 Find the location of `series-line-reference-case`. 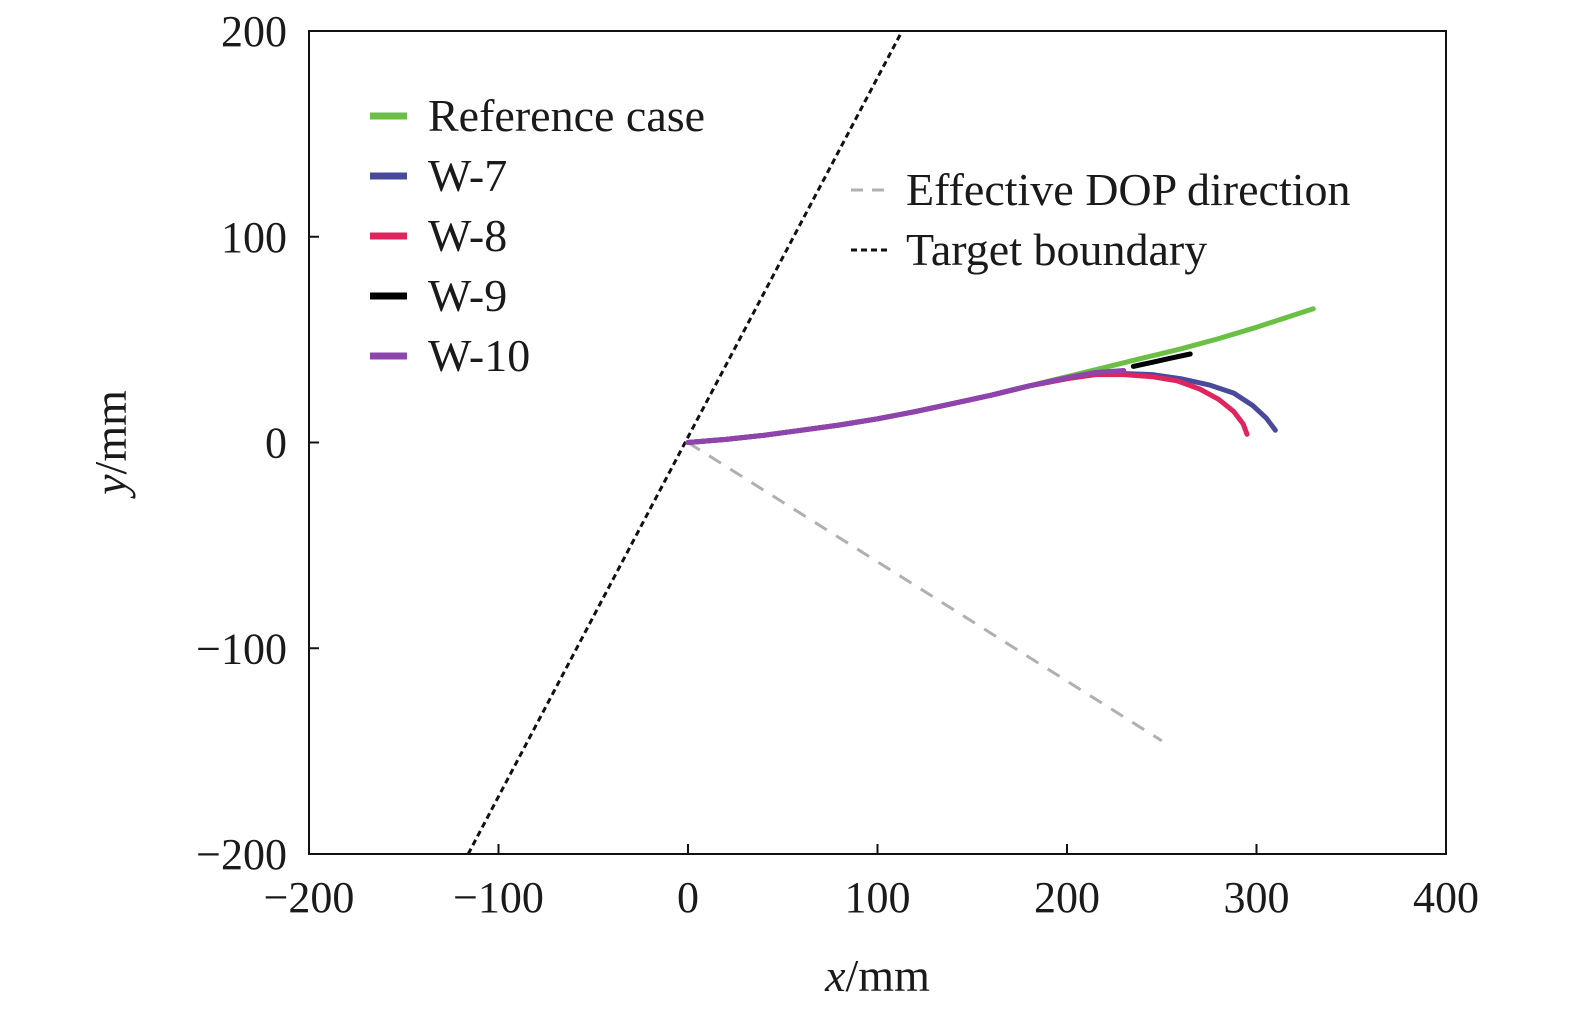

series-line-reference-case is located at coordinates (1000, 375).